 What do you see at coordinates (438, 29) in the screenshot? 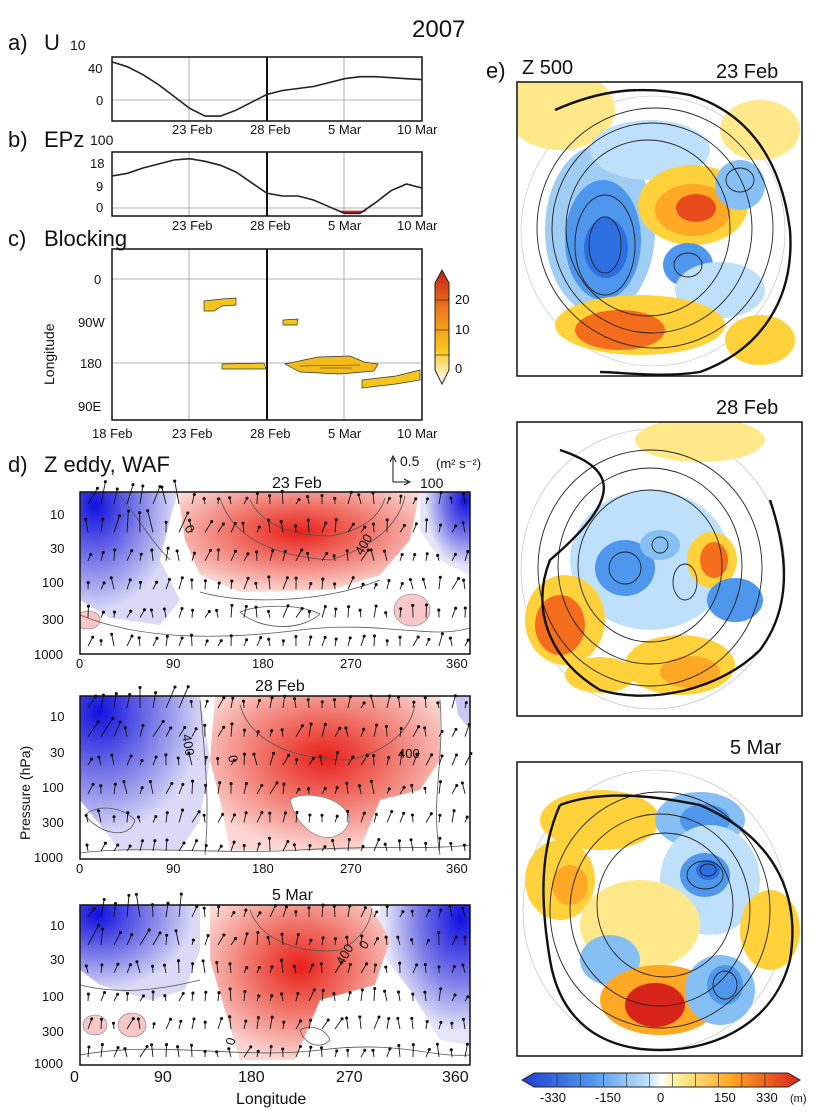
I see `figure-year: 2007` at bounding box center [438, 29].